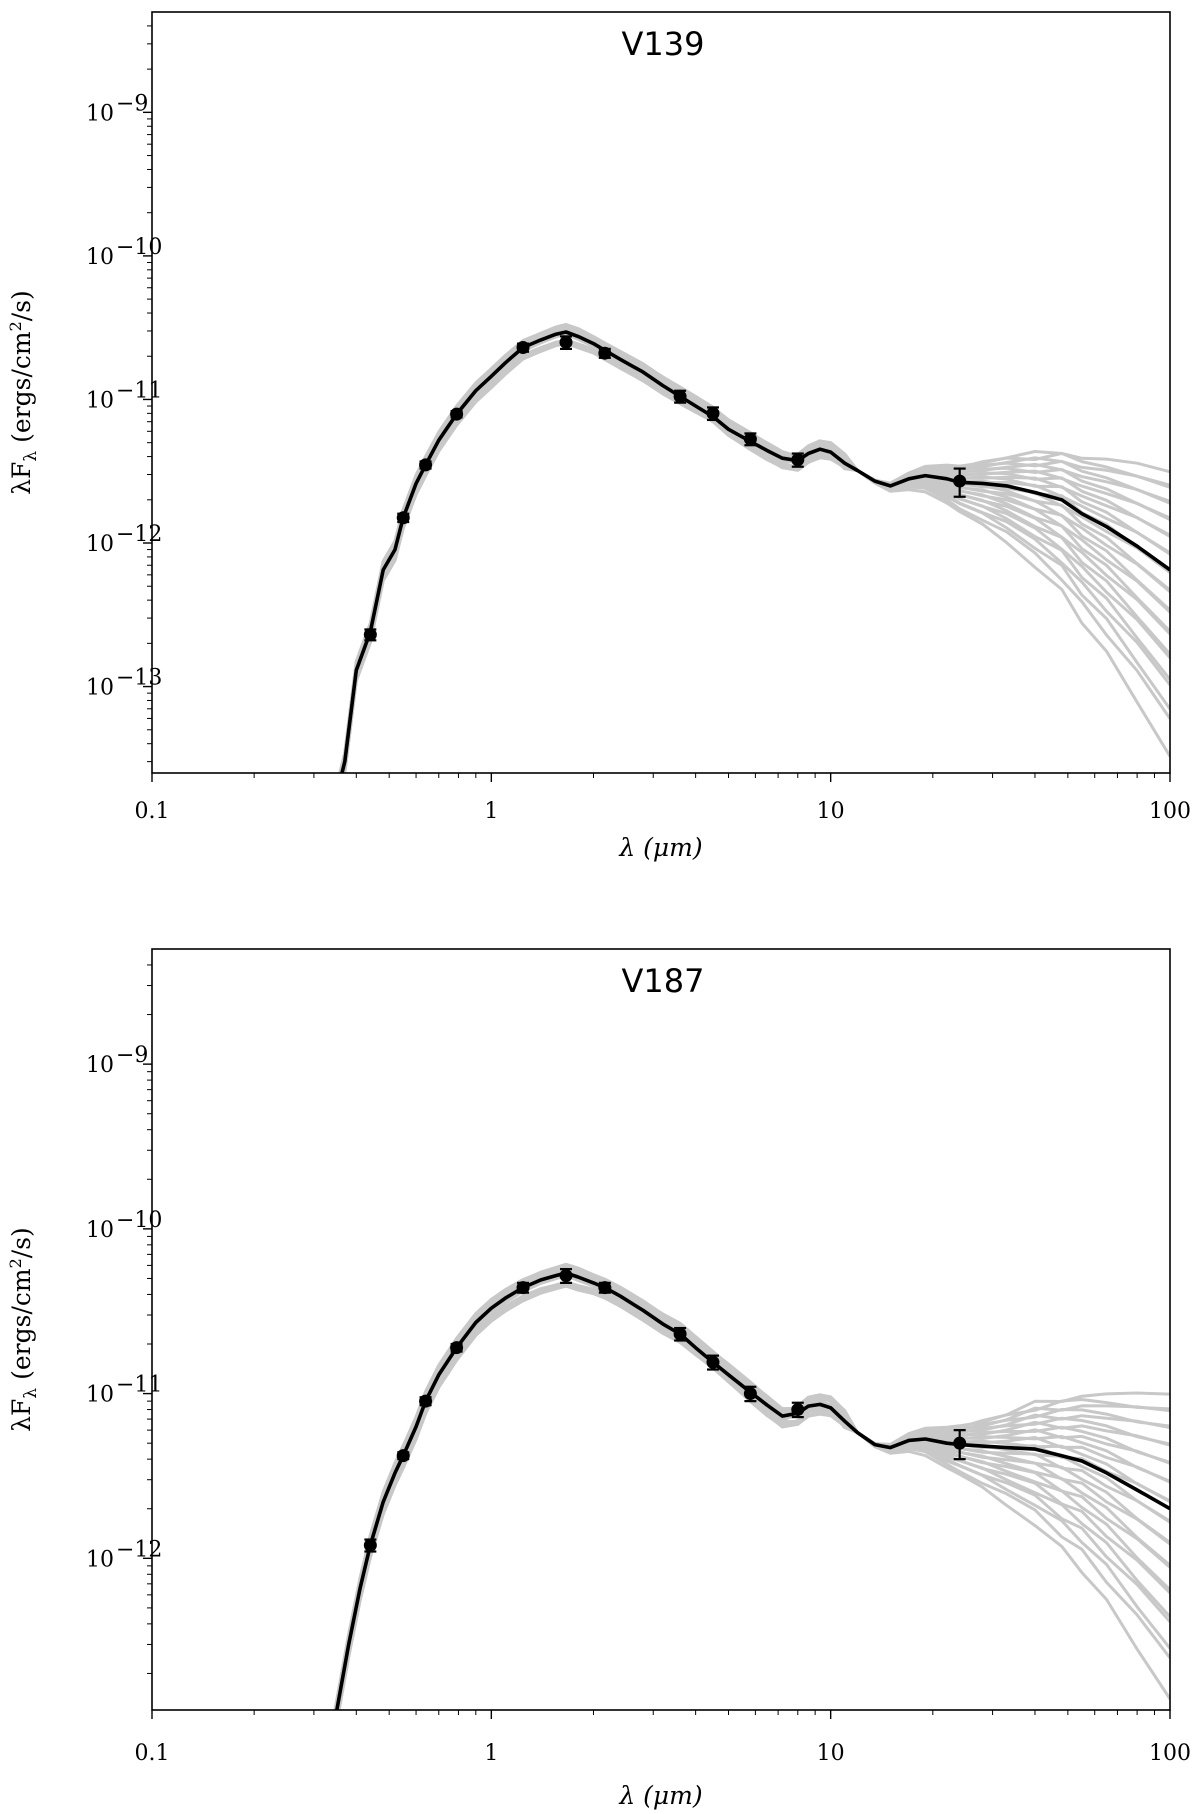 The width and height of the screenshot is (1200, 1814). What do you see at coordinates (663, 981) in the screenshot?
I see `panel-title: V187` at bounding box center [663, 981].